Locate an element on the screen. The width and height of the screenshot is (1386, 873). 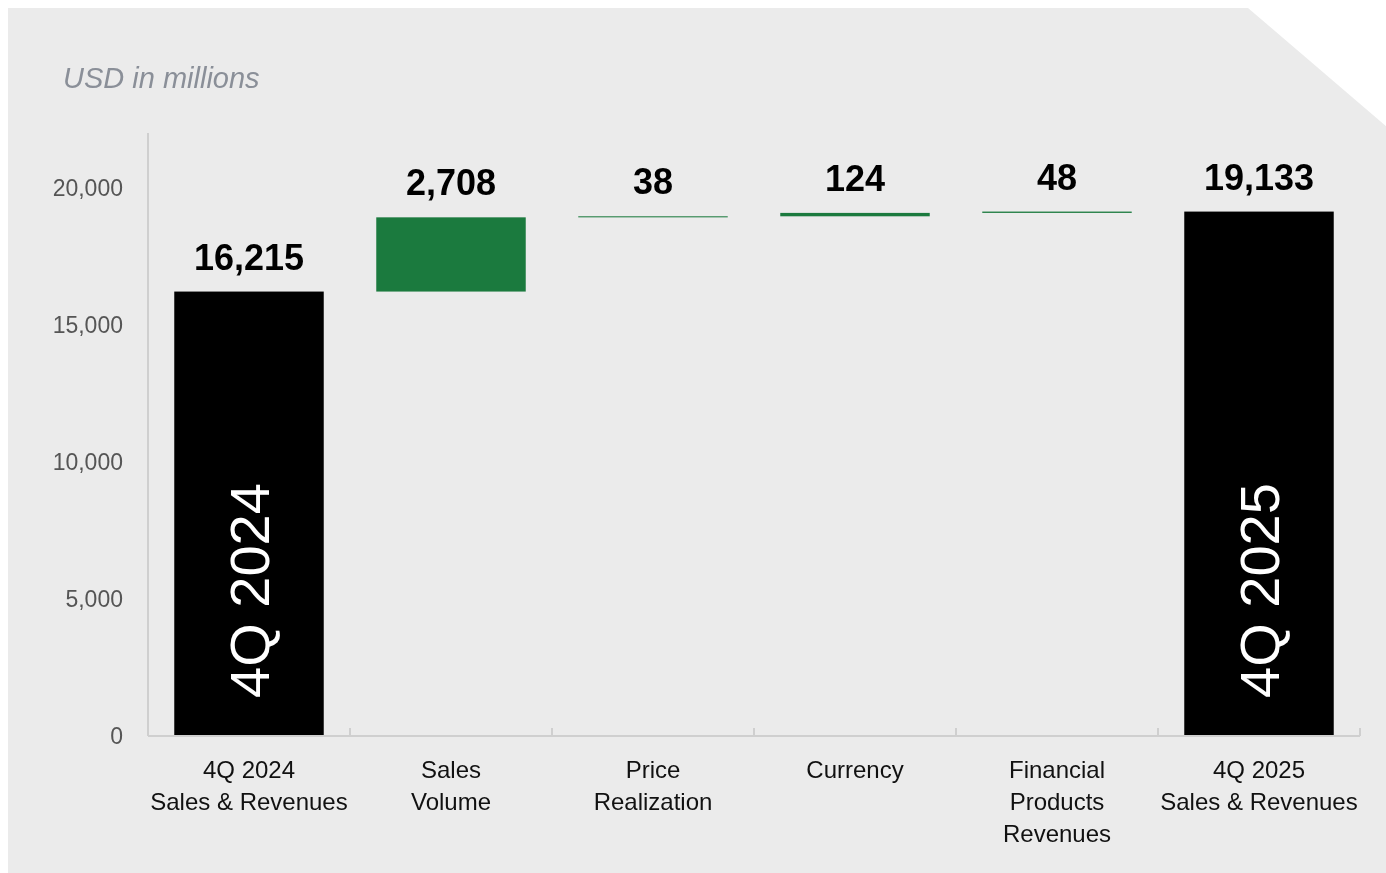
x-tick-label: Financial Products Revenues is located at coordinates (1057, 801).